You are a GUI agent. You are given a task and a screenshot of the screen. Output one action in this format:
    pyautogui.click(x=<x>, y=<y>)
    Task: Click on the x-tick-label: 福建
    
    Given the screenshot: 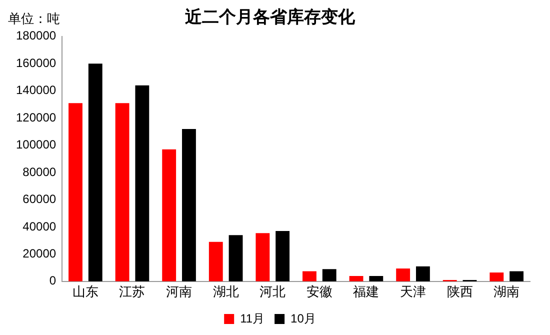 What is the action you would take?
    pyautogui.click(x=366, y=291)
    